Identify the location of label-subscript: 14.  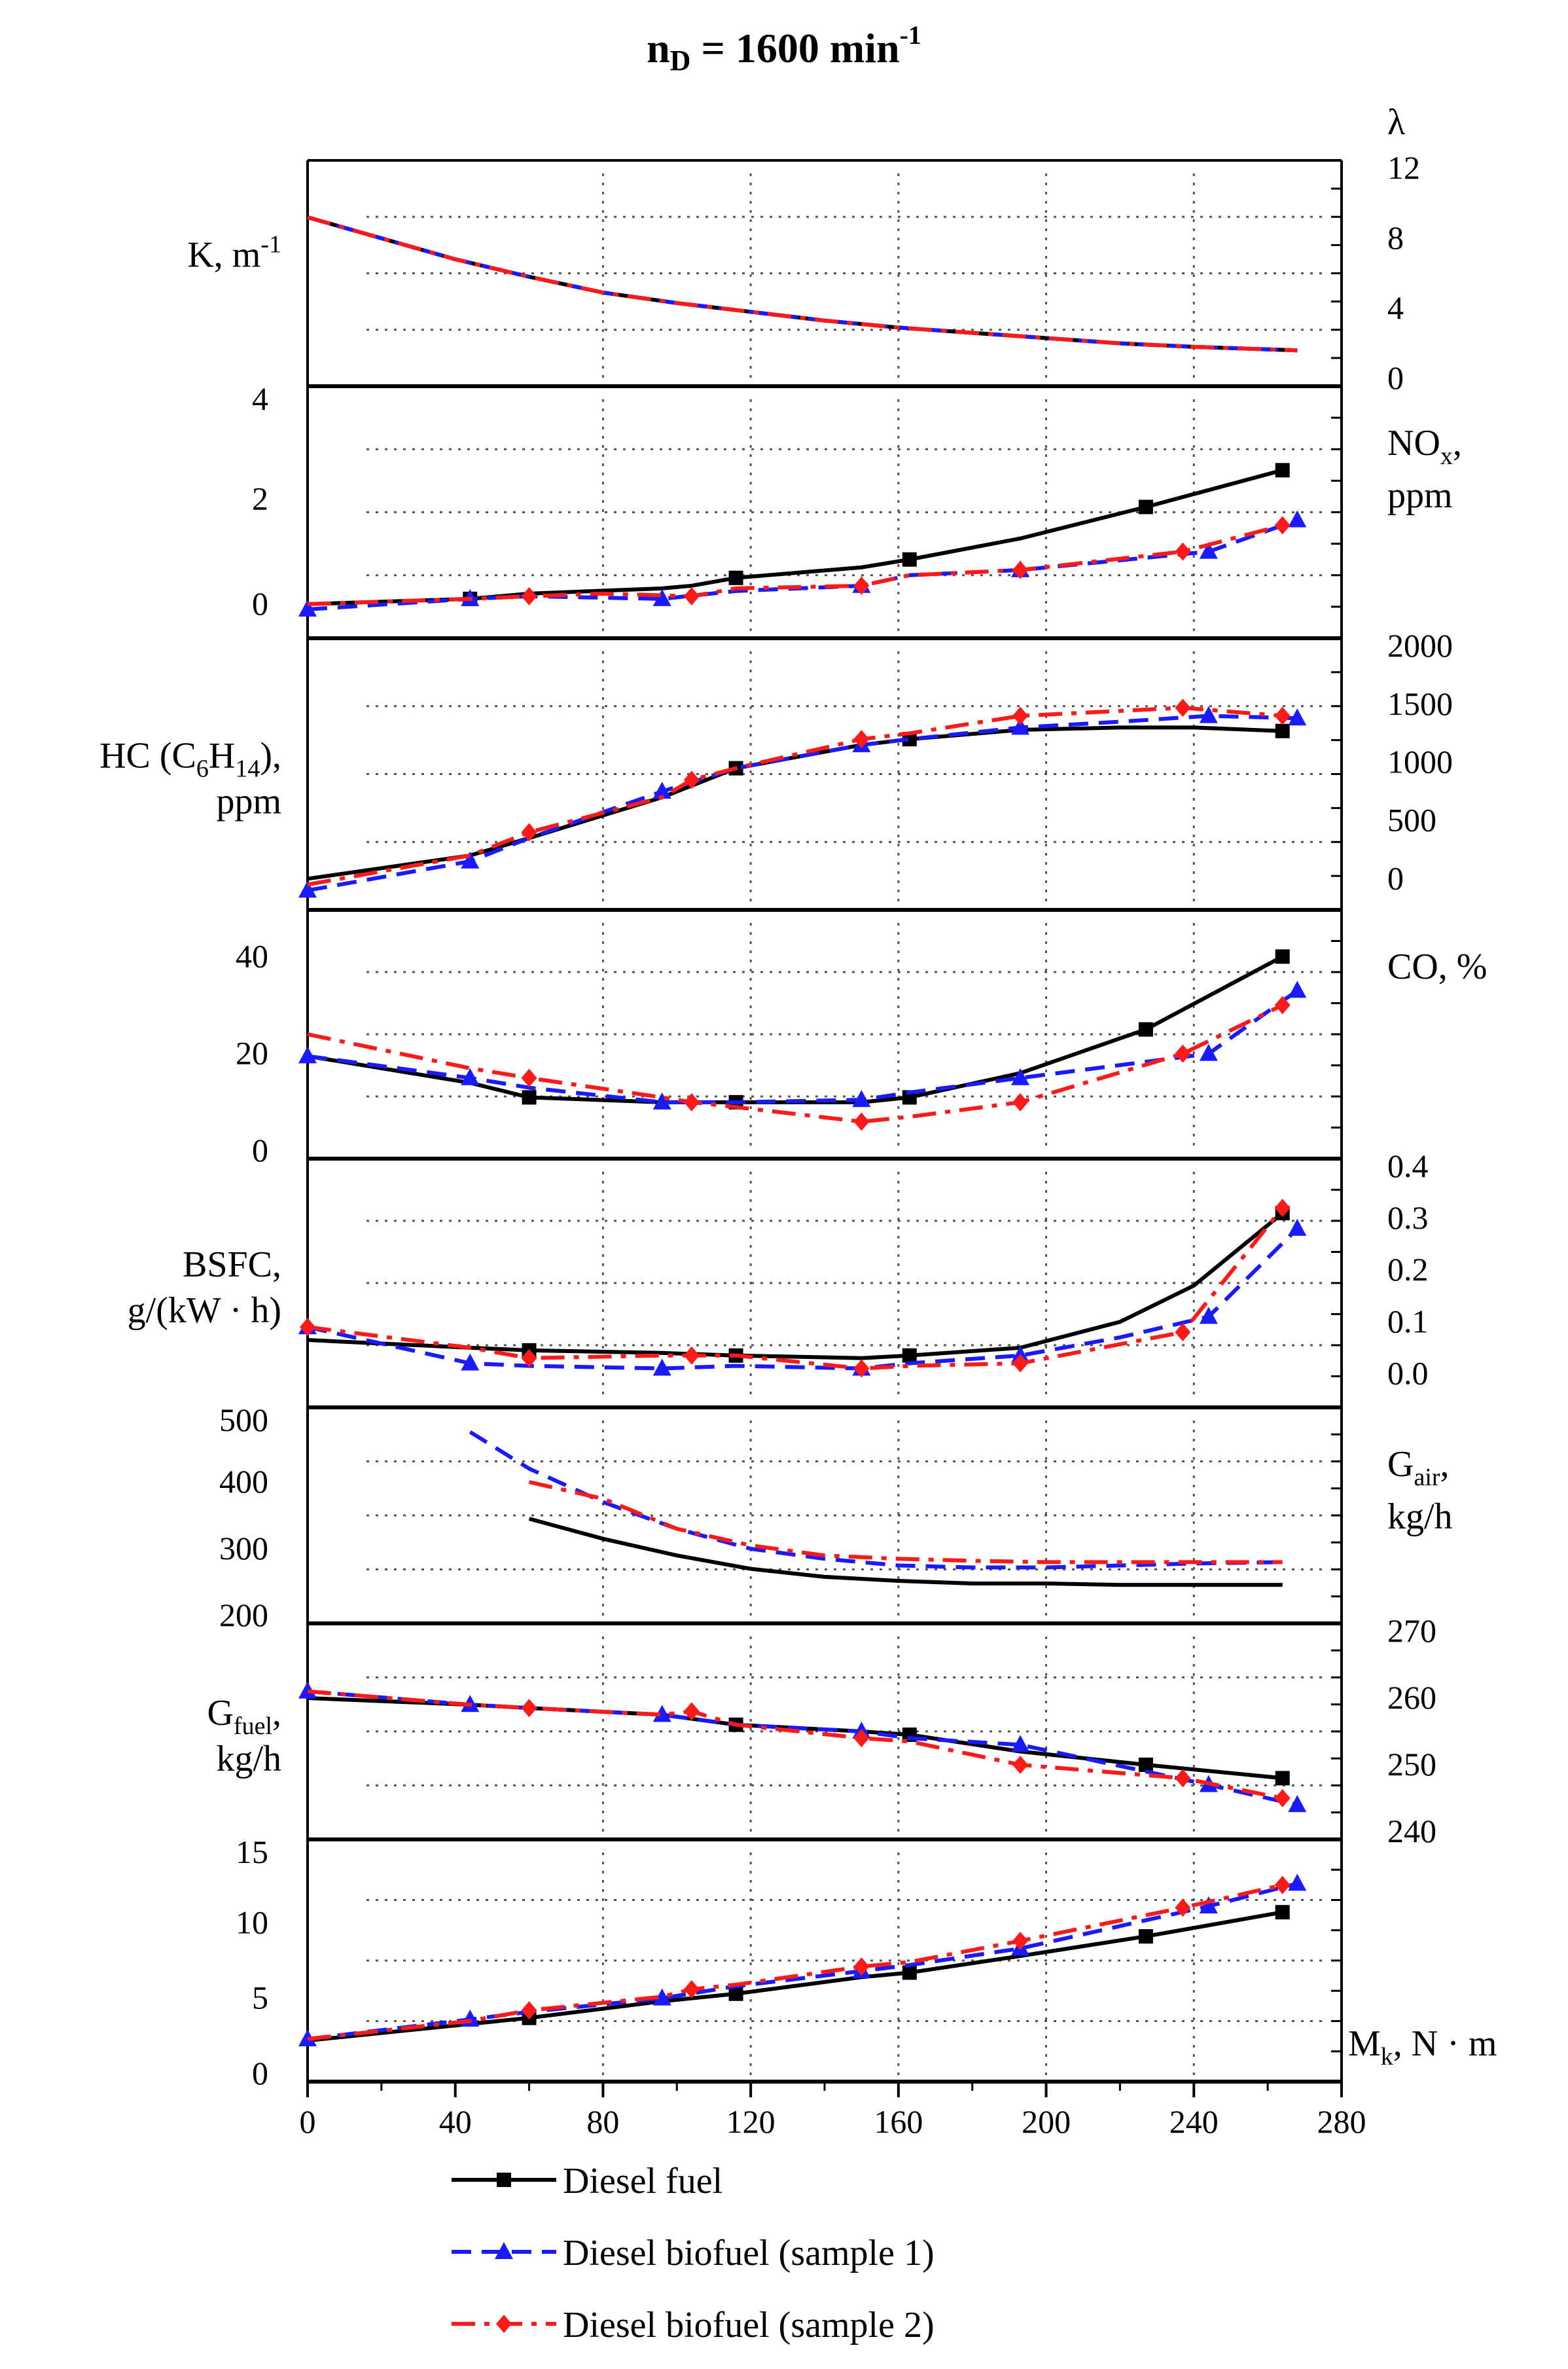
(248, 769).